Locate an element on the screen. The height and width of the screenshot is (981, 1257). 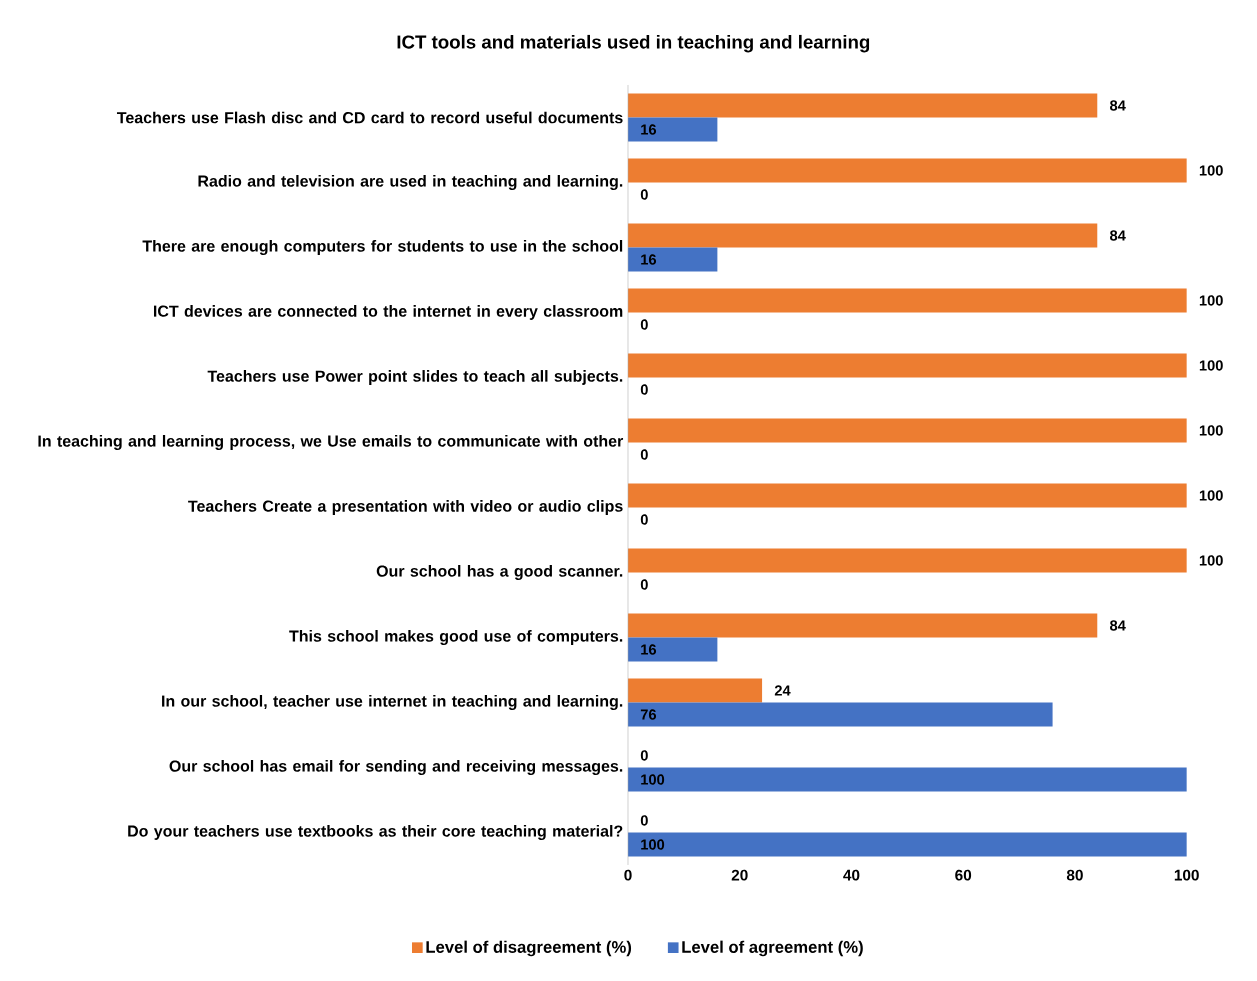
y-tick-label: Our school has email for sending and receiving messages. is located at coordinates (396, 767).